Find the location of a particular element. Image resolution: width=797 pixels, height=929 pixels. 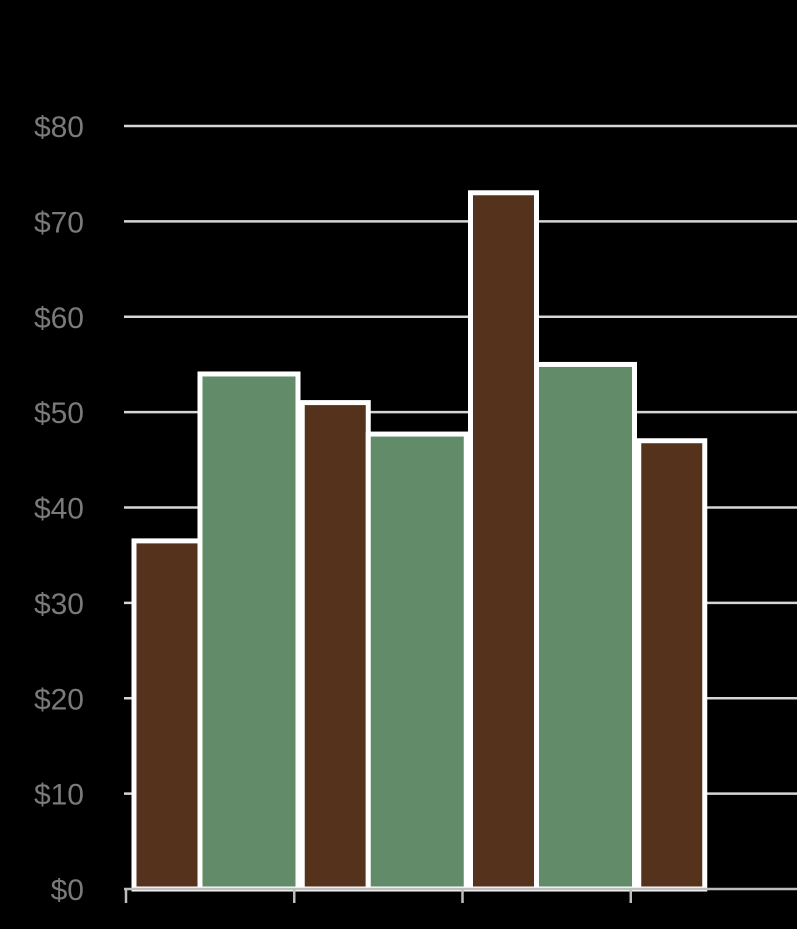

bar-series2-cat2 is located at coordinates (417, 661).